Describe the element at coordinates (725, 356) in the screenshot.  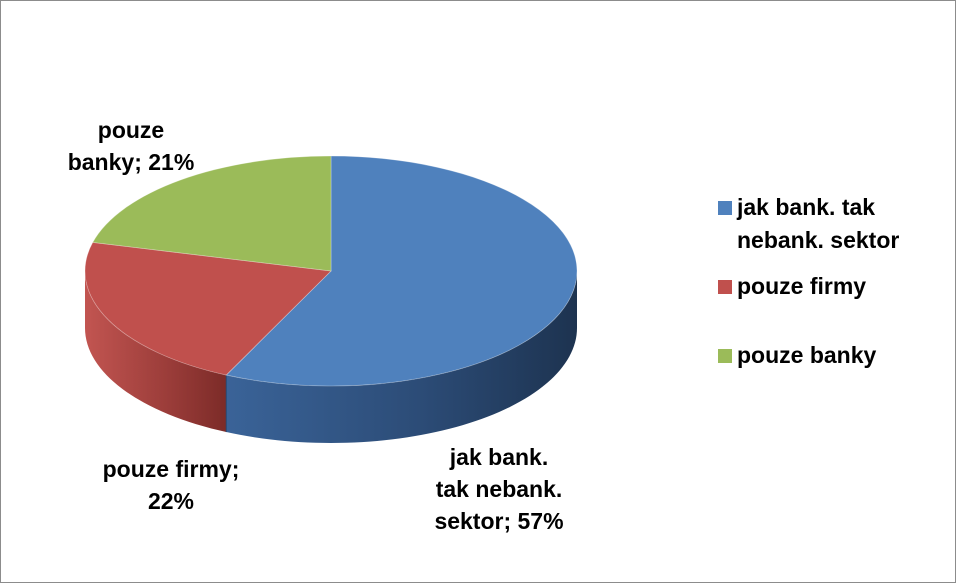
I see `legend-swatch-green` at that location.